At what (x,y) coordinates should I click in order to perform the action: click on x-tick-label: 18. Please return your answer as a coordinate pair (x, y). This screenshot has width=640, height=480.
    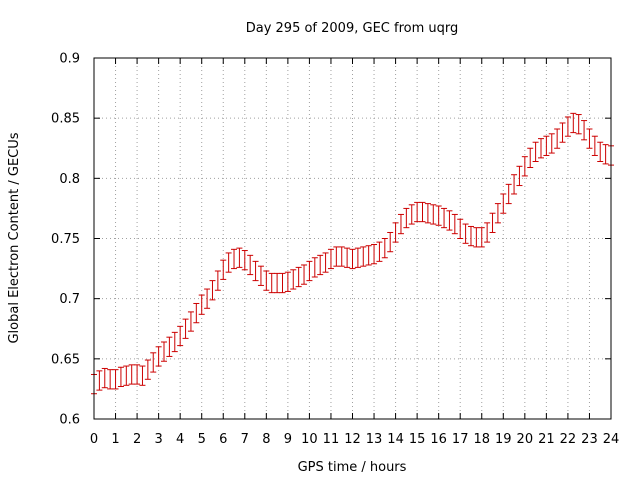
    Looking at the image, I should click on (481, 439).